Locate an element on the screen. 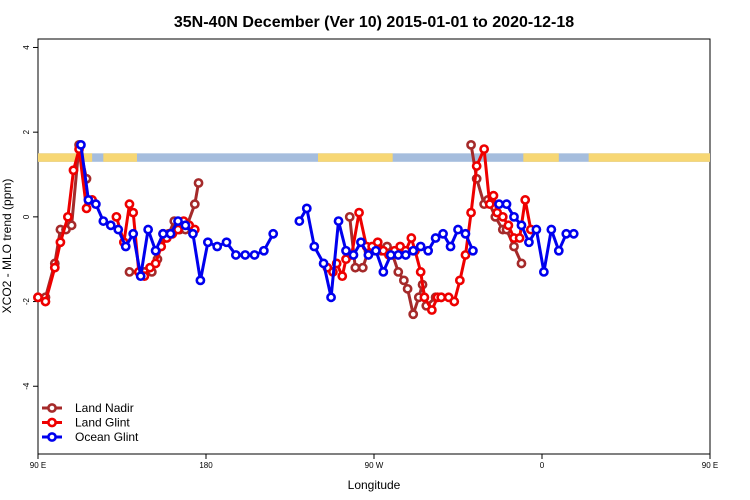 This screenshot has height=500, width=750. legend-label: Land Nadir is located at coordinates (104, 408).